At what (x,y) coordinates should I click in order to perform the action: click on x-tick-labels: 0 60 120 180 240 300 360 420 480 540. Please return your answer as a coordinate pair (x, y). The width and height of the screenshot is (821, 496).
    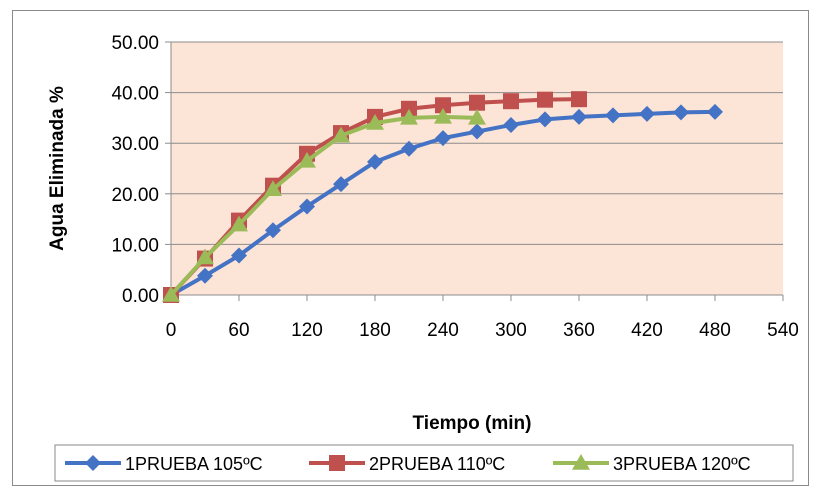
    Looking at the image, I should click on (482, 330).